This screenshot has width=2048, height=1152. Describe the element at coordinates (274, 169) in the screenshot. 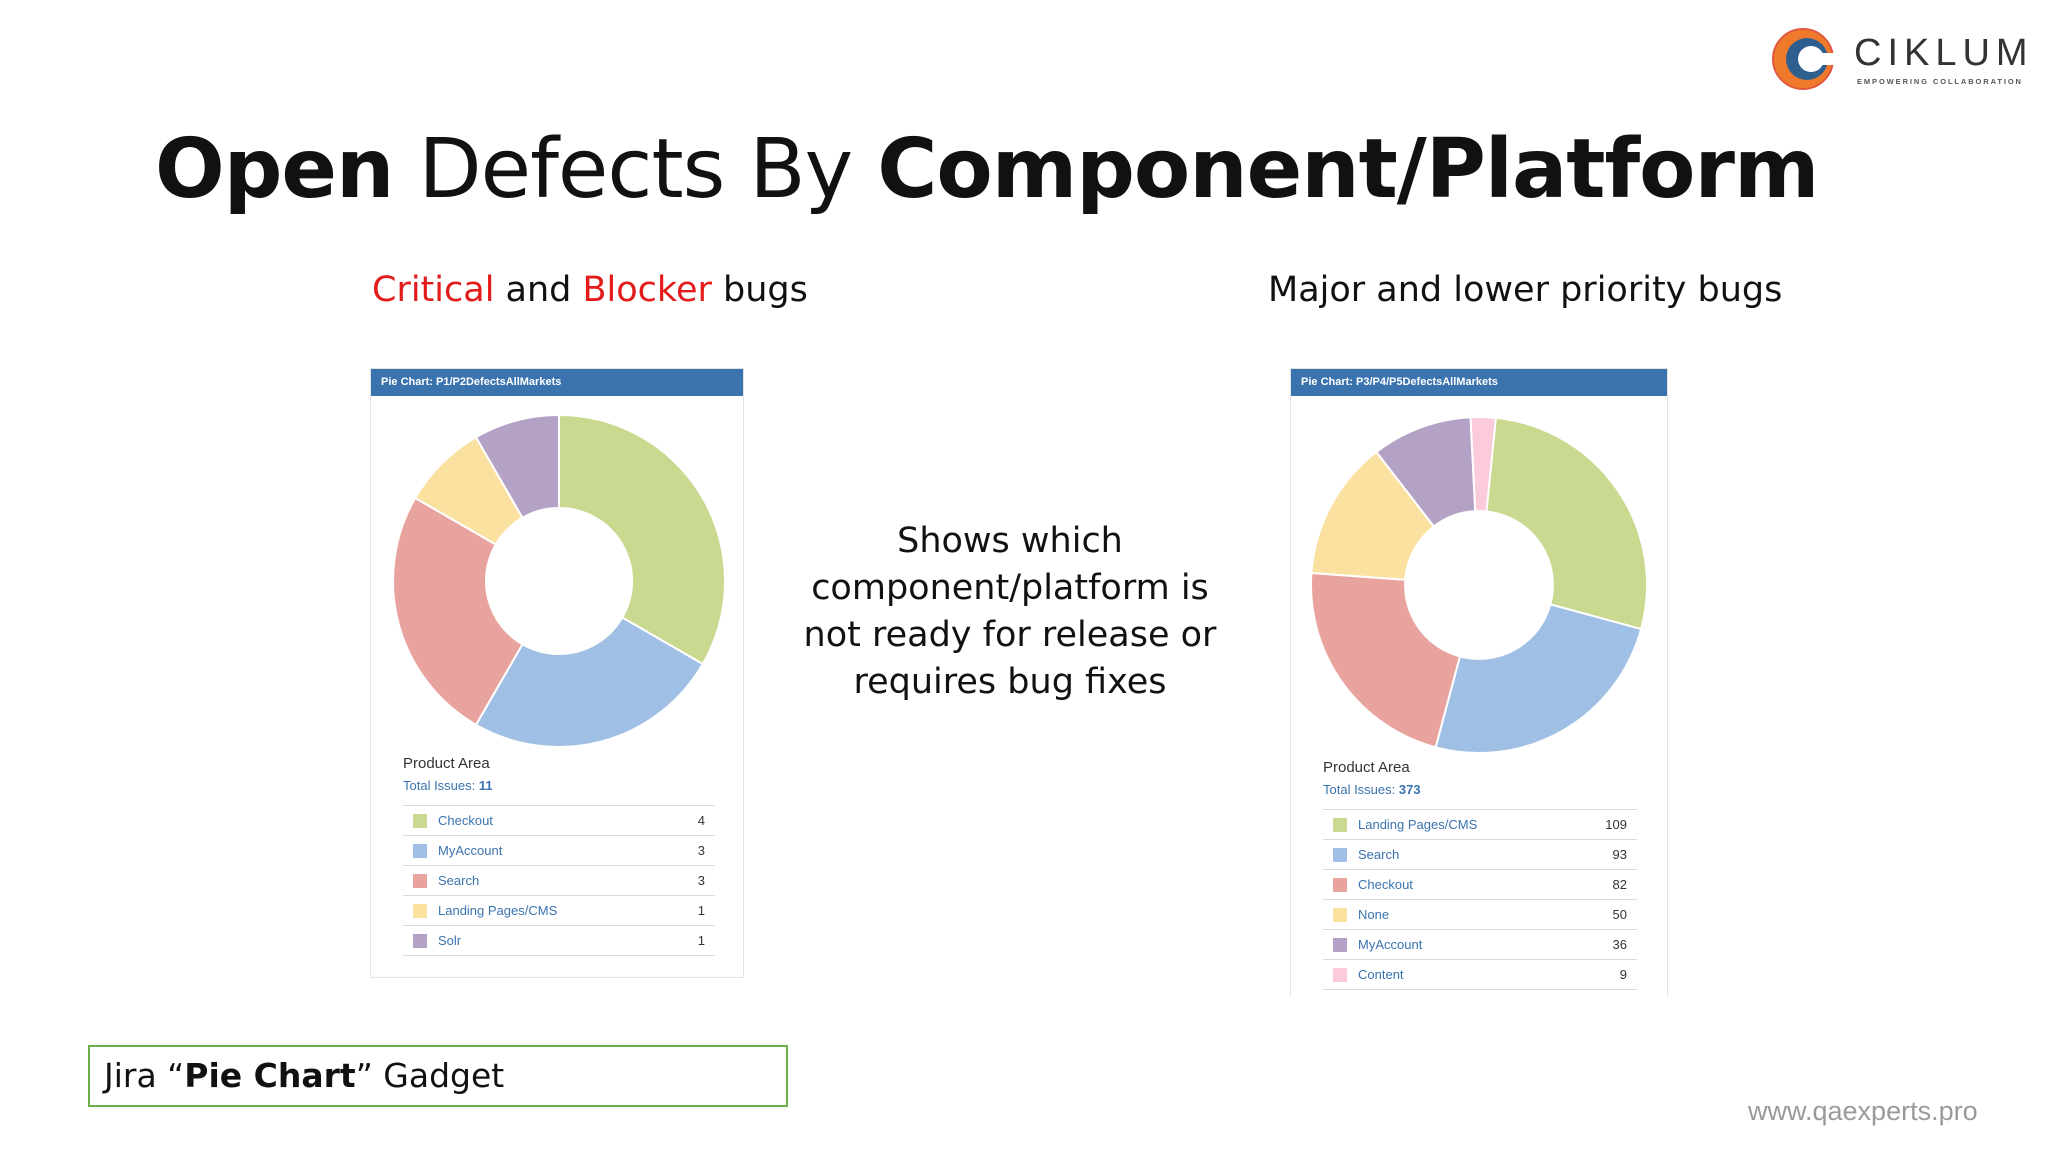

I see `title-part-1: Open` at that location.